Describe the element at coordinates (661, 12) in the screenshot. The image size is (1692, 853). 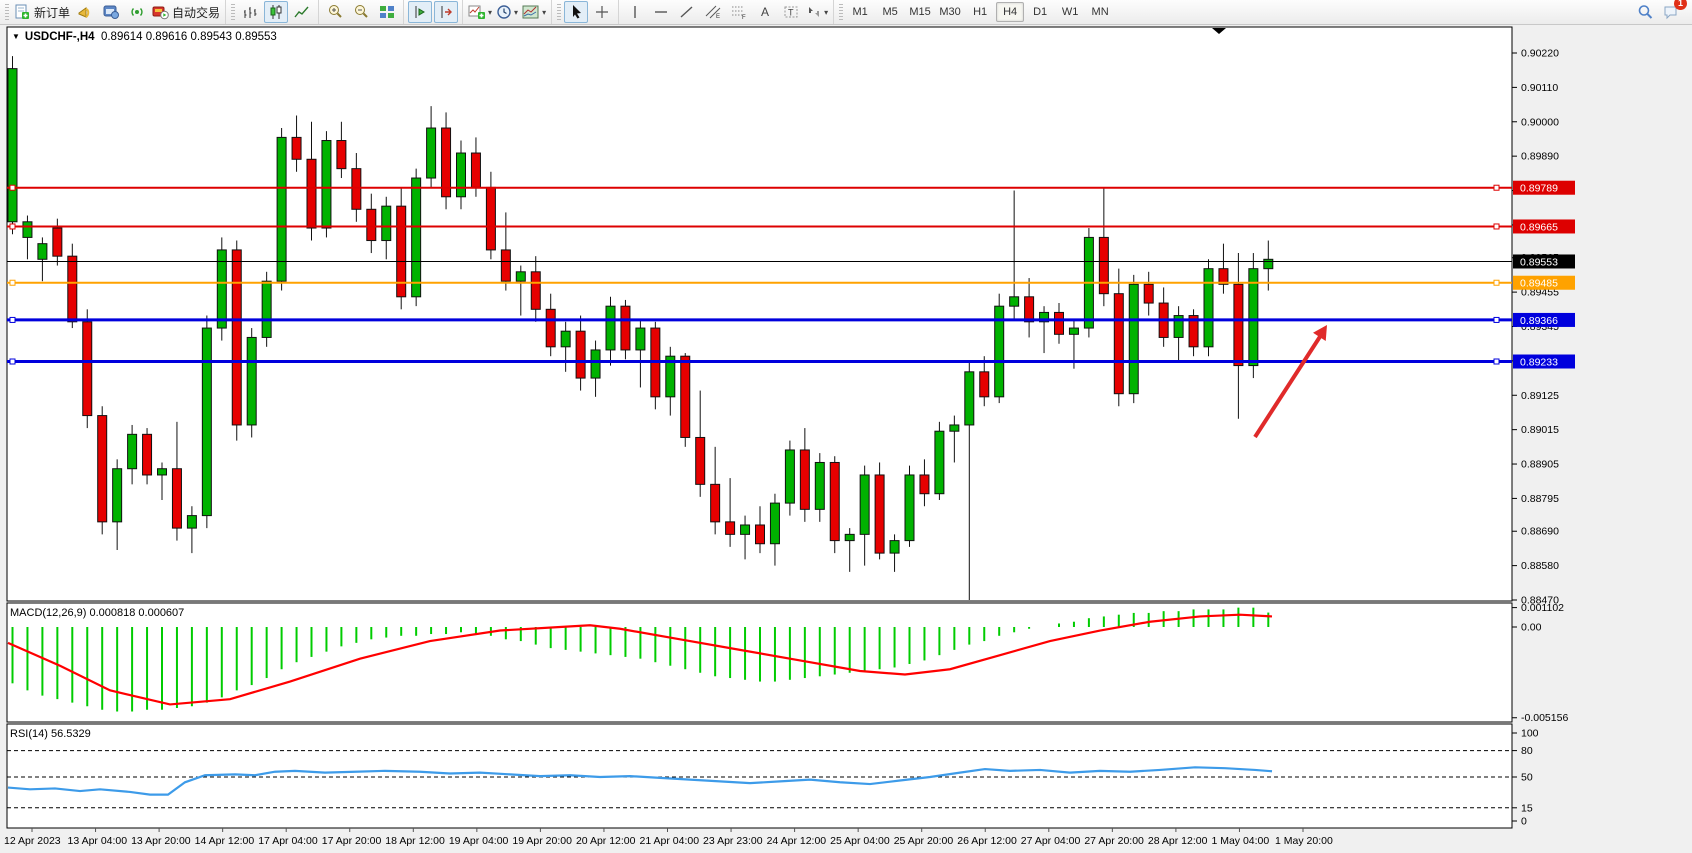
I see `horizontal-line-button` at that location.